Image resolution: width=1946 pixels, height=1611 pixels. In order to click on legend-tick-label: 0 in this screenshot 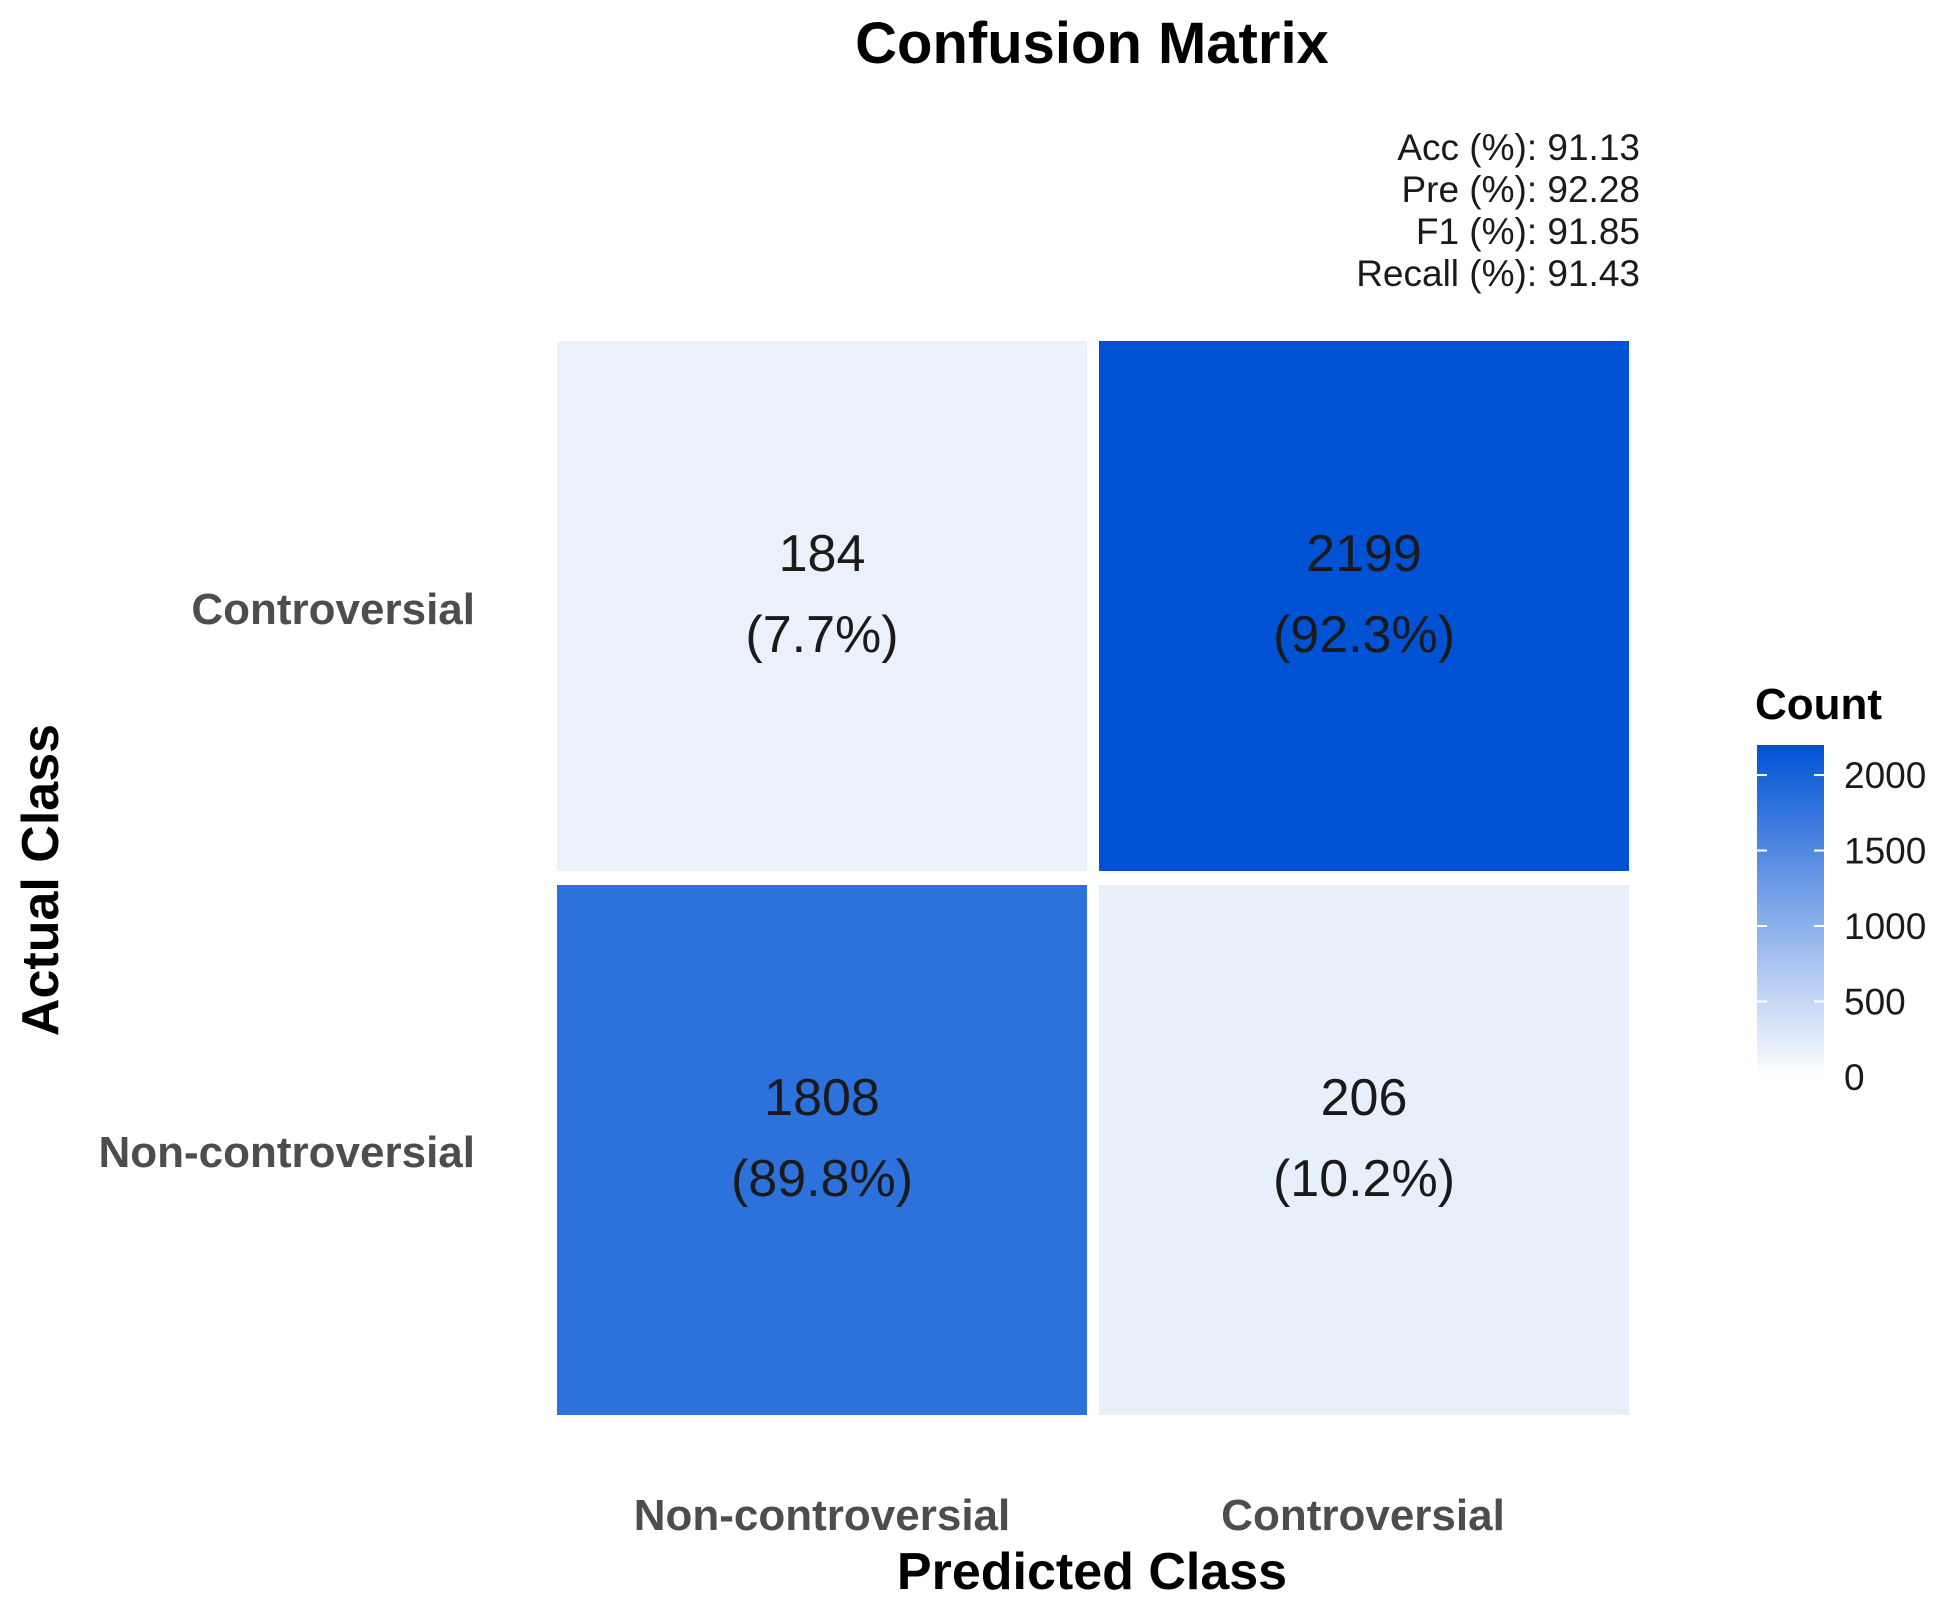, I will do `click(1854, 1077)`.